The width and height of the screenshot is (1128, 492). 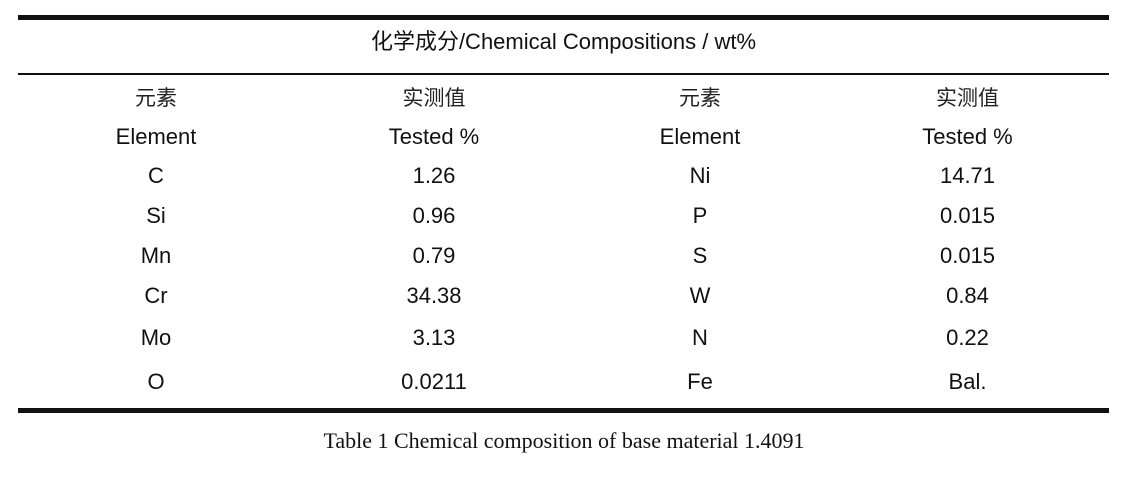 I want to click on value-cell: 0.79, so click(x=434, y=255).